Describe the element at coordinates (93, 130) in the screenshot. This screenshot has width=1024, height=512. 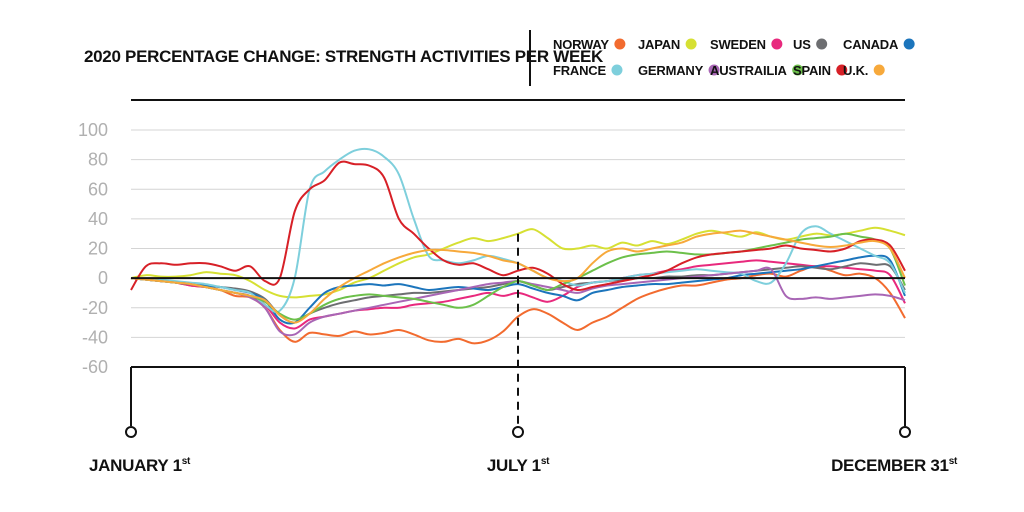
I see `y-tick-label: 100` at that location.